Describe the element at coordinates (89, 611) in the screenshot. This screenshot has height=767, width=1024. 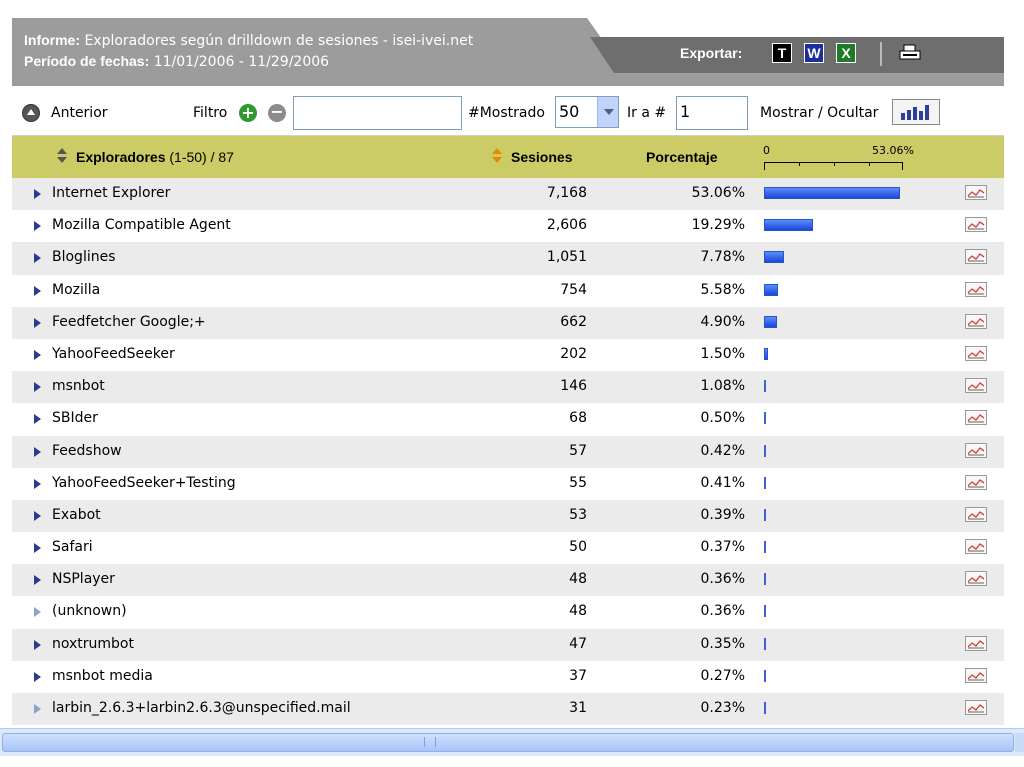
I see `browser-name: (unknown)` at that location.